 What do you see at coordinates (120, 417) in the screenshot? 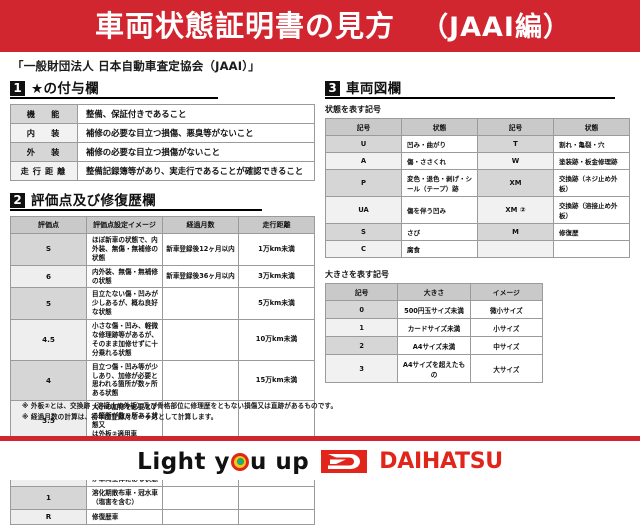
I see `footnote-2: ※ 経過月数の計算は、初年度登録月を一ヶ月として計算します。` at bounding box center [120, 417].